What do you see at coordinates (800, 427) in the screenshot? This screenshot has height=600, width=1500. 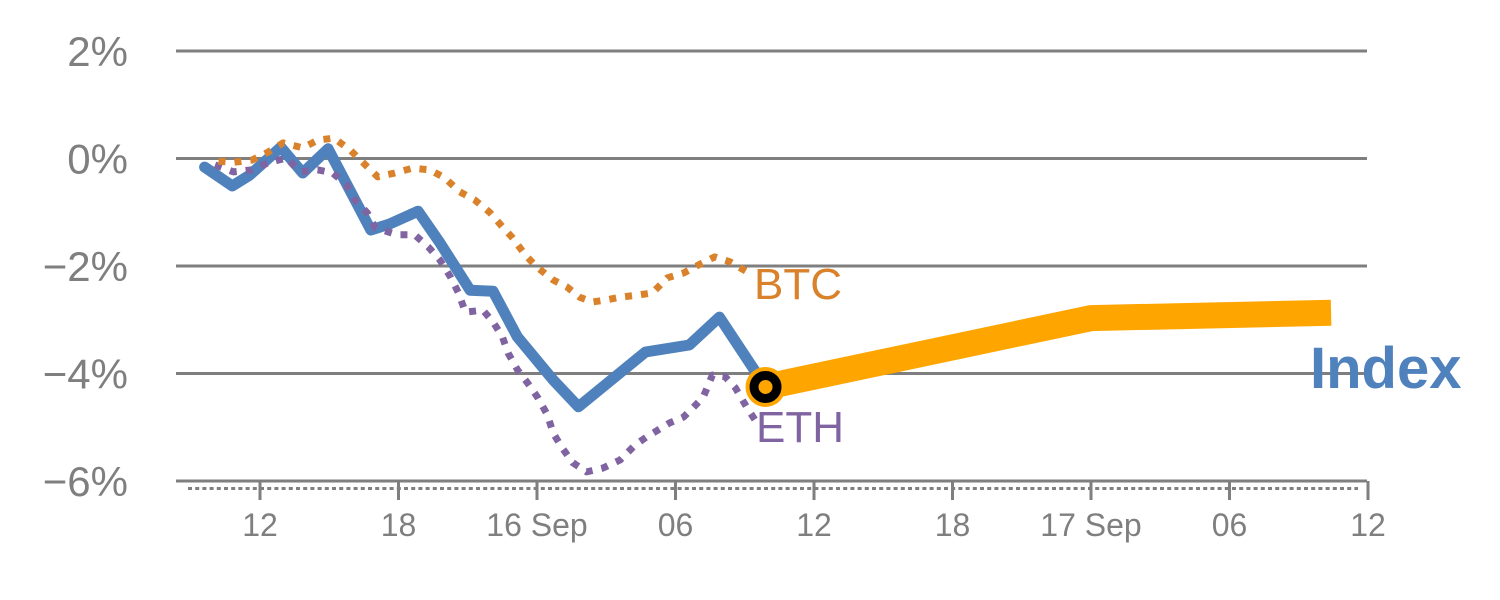 I see `eth-series-label: ETH` at bounding box center [800, 427].